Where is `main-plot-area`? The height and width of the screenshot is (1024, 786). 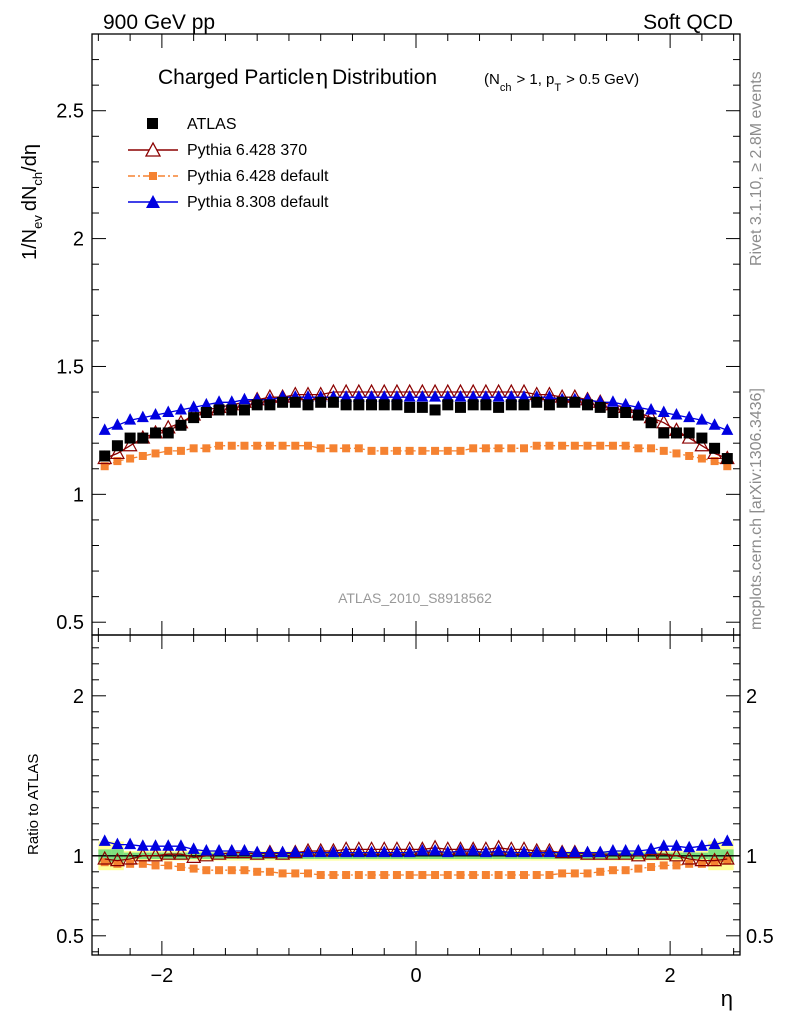
main-plot-area is located at coordinates (416, 427).